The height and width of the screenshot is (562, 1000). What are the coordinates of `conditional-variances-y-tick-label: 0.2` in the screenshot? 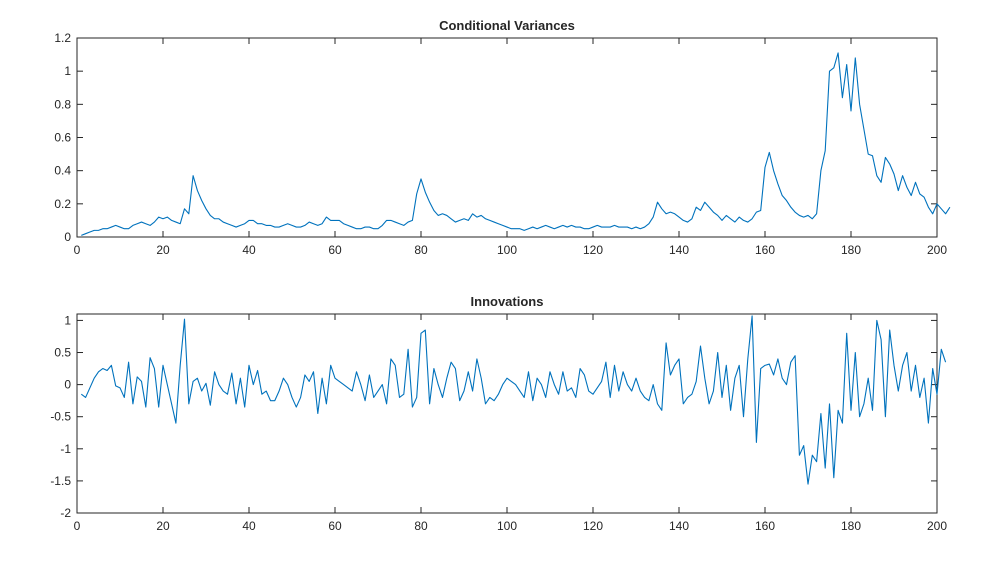 It's located at (62, 204).